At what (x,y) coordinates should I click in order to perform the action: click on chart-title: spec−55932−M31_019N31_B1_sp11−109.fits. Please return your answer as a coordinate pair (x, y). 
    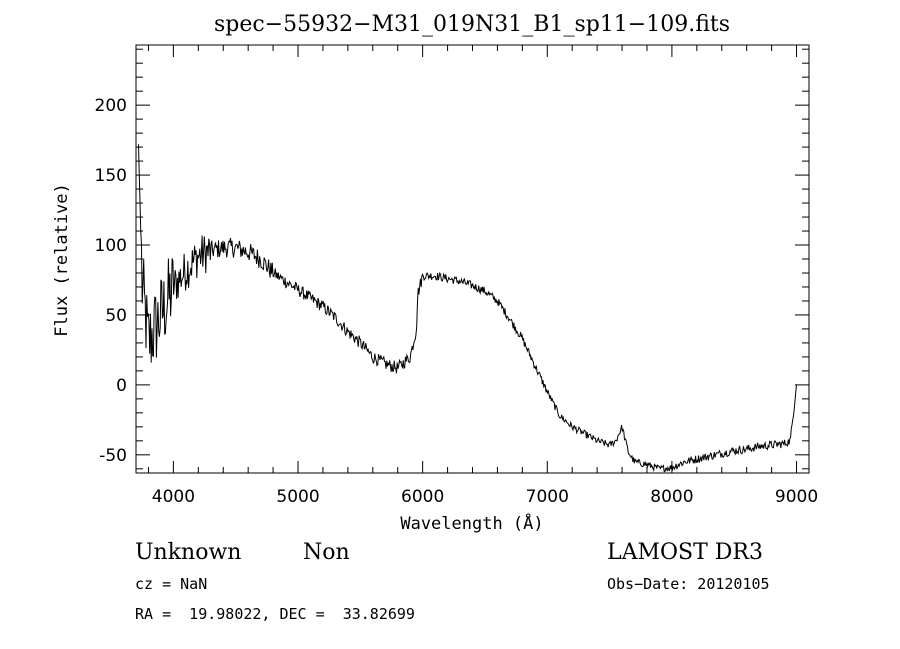
    Looking at the image, I should click on (472, 24).